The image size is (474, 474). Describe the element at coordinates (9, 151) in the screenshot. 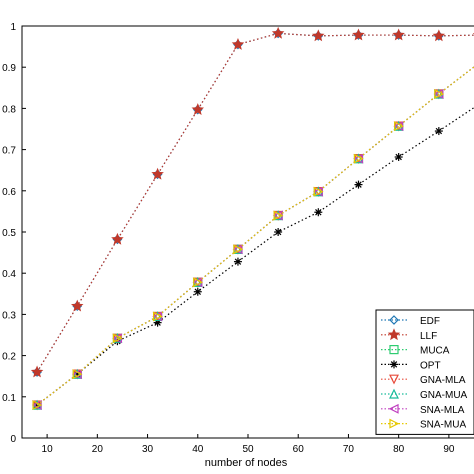

I see `y-tick-label: 0.7` at that location.